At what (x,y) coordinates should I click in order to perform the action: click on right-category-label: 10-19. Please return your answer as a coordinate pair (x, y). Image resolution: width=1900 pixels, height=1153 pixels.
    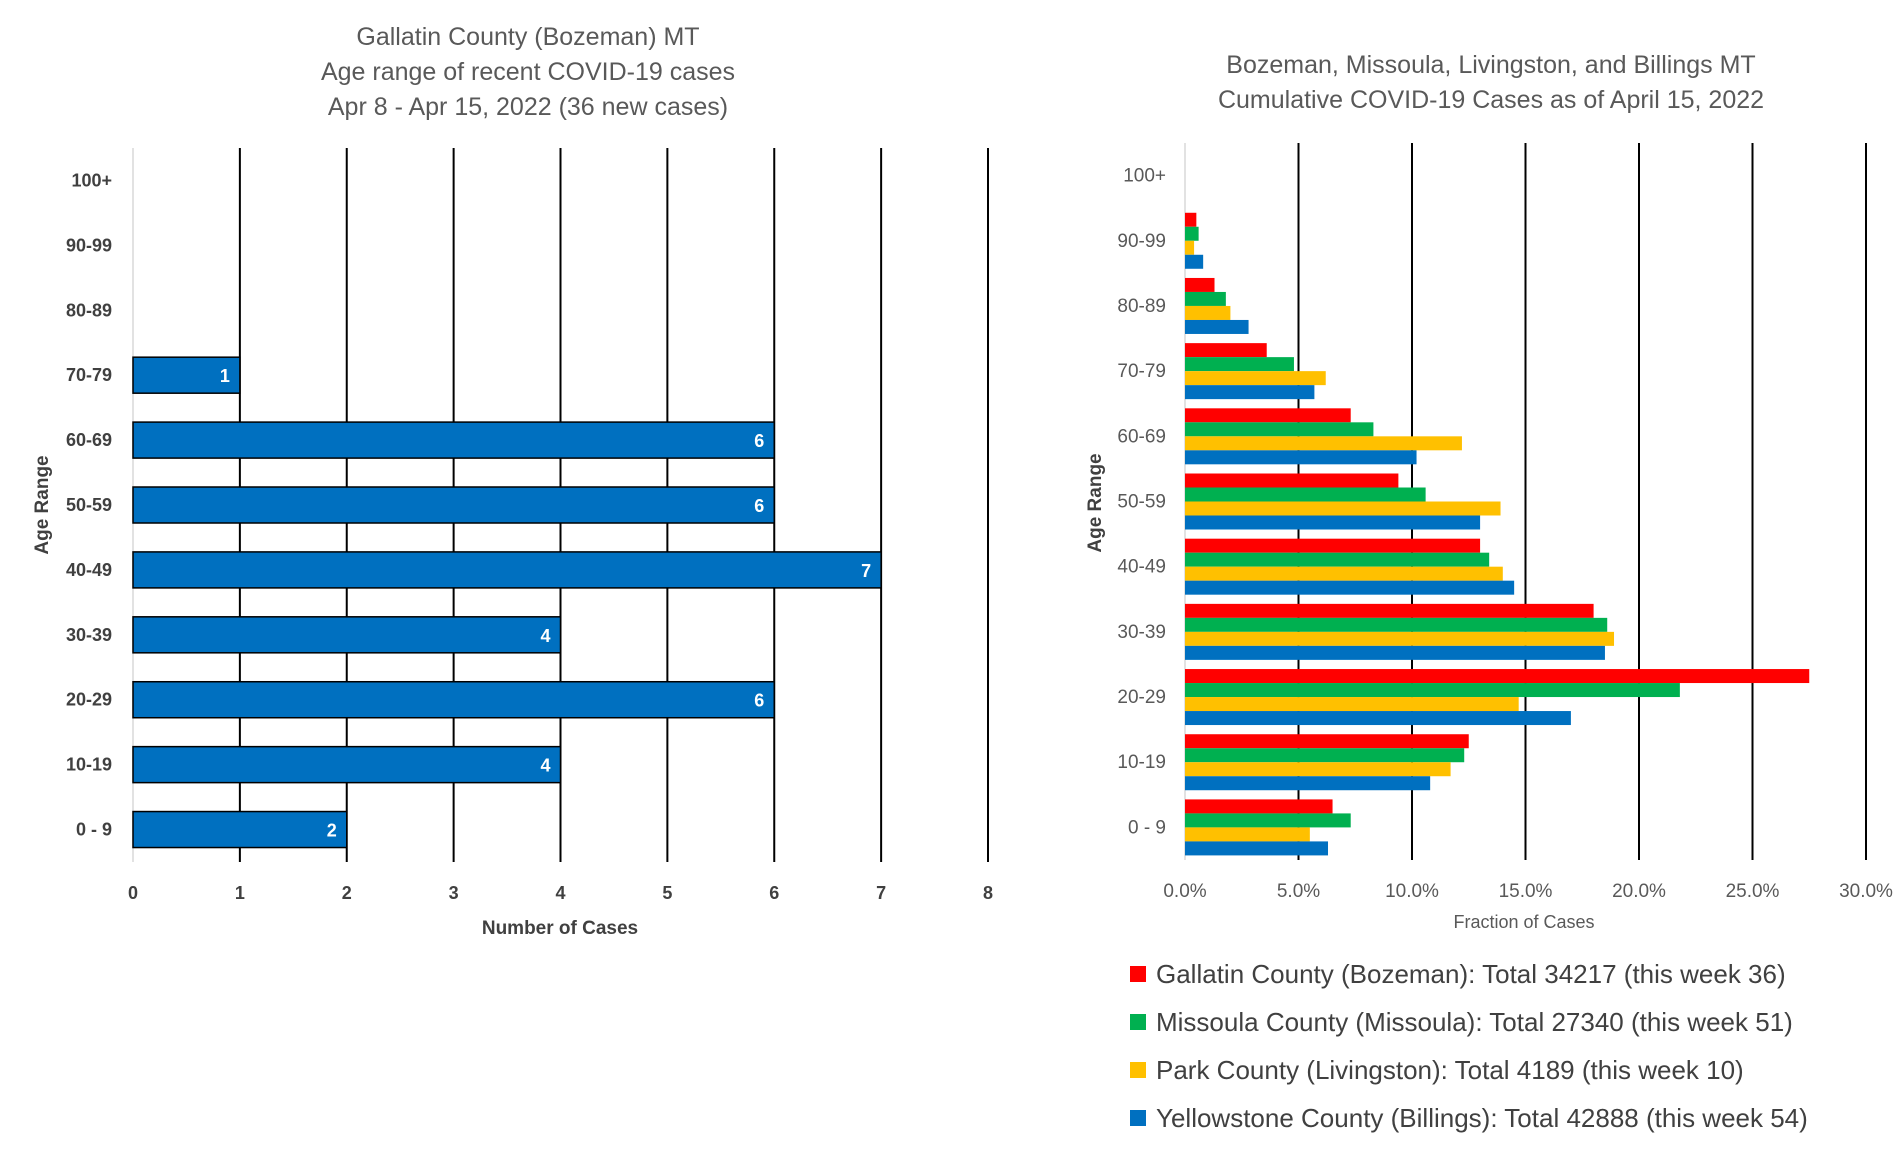
    Looking at the image, I should click on (1141, 762).